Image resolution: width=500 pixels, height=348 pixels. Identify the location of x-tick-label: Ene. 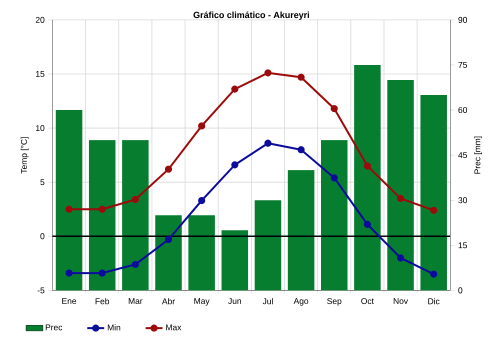
(69, 301).